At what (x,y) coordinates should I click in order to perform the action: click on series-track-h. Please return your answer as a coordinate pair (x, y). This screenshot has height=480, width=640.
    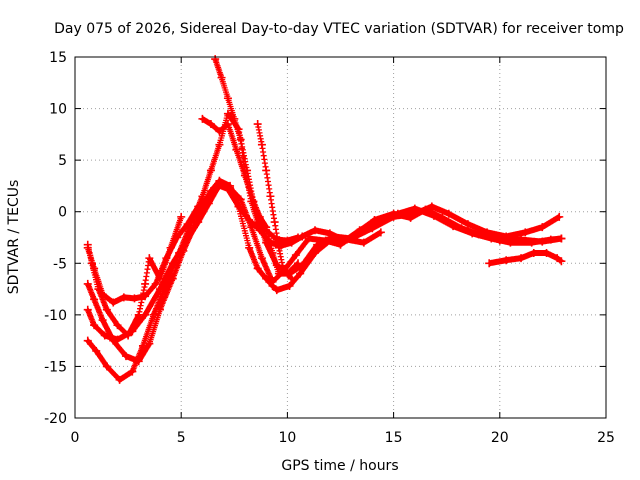
    Looking at the image, I should click on (274, 201).